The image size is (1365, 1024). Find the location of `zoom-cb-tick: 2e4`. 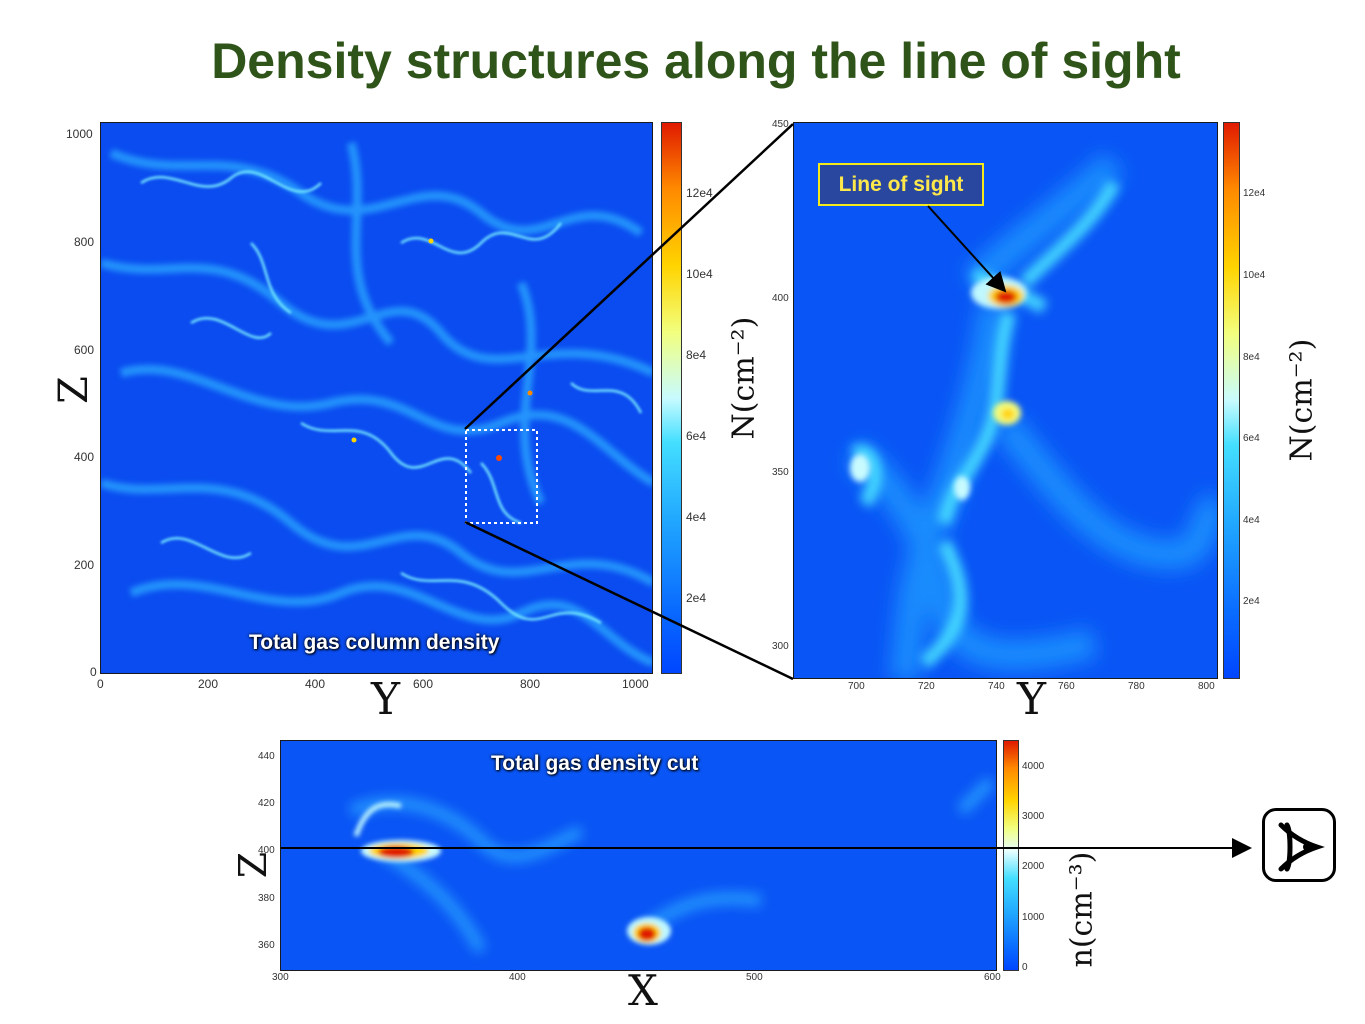

zoom-cb-tick: 2e4 is located at coordinates (1251, 601).